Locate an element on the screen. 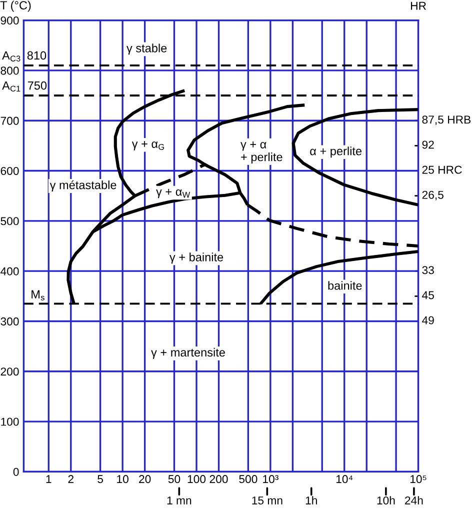  text: 1h is located at coordinates (311, 500).